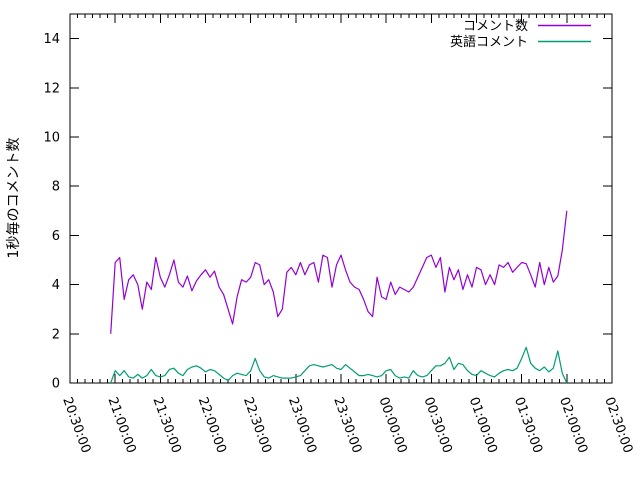 This screenshot has height=480, width=640. Describe the element at coordinates (14, 198) in the screenshot. I see `y-axis-title: 1秒毎のコメント数` at that location.